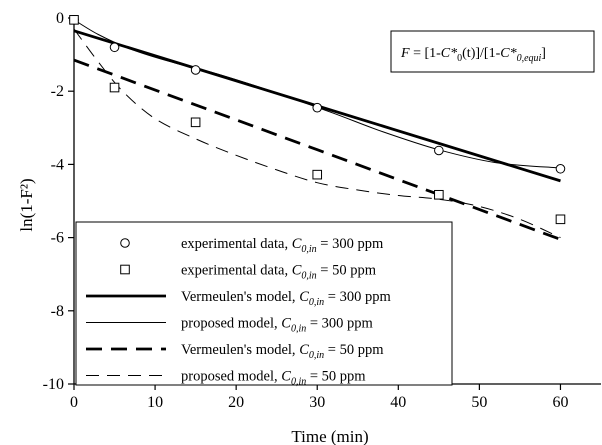 This screenshot has height=445, width=602. Describe the element at coordinates (459, 58) in the screenshot. I see `formula-part: 0` at that location.